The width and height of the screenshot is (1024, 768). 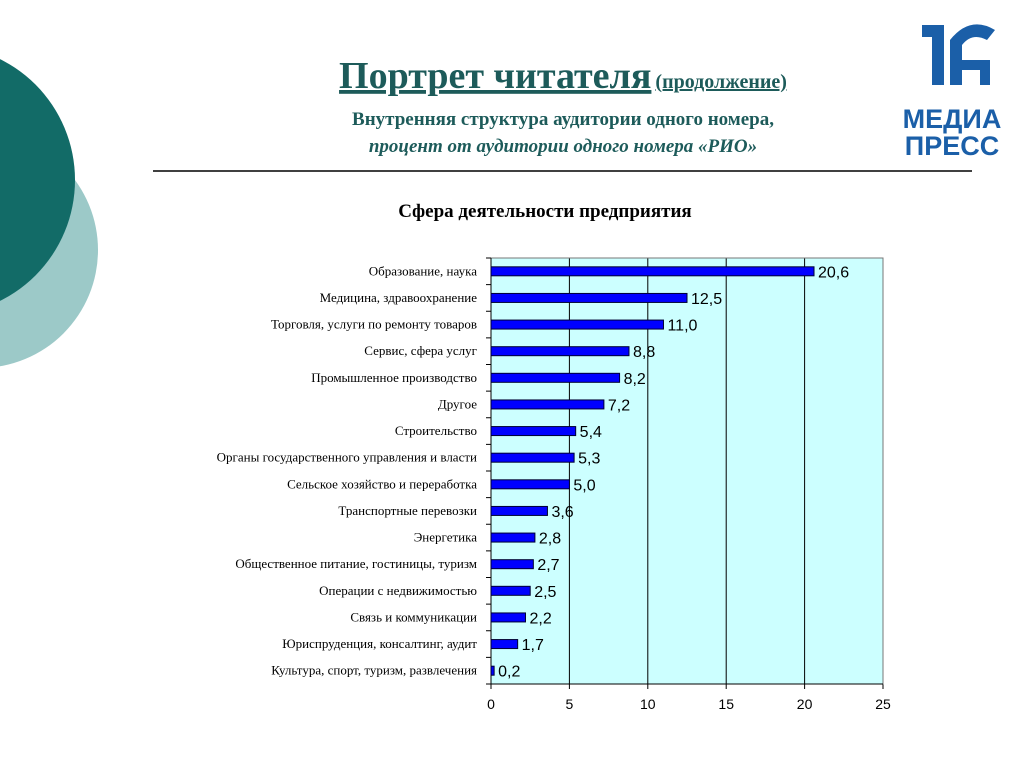 What do you see at coordinates (563, 146) in the screenshot?
I see `subtitle: процент от аудитории одного номера «РИО»` at bounding box center [563, 146].